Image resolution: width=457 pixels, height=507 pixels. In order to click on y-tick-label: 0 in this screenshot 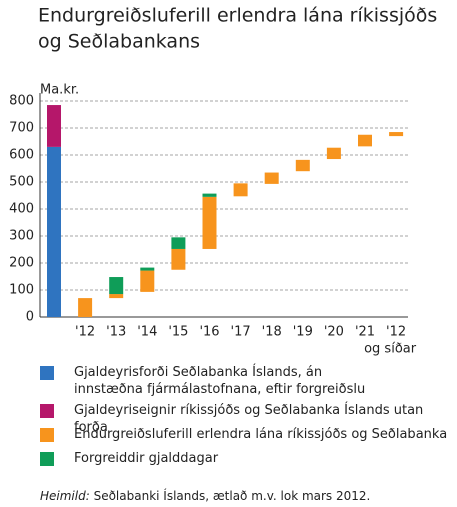, I will do `click(30, 317)`.